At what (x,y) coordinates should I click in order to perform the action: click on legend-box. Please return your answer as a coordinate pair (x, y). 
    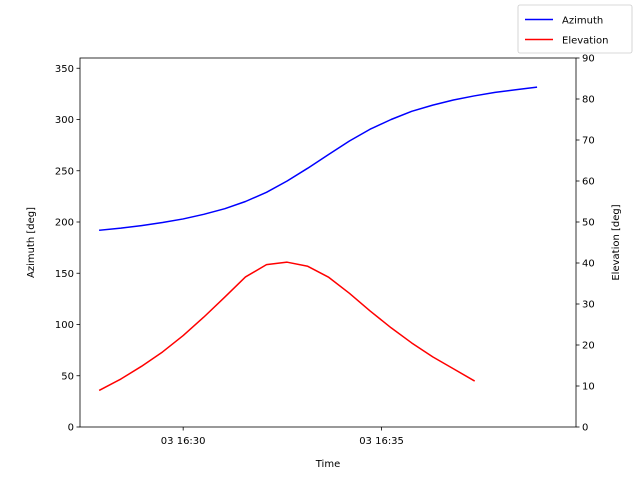
    Looking at the image, I should click on (575, 29).